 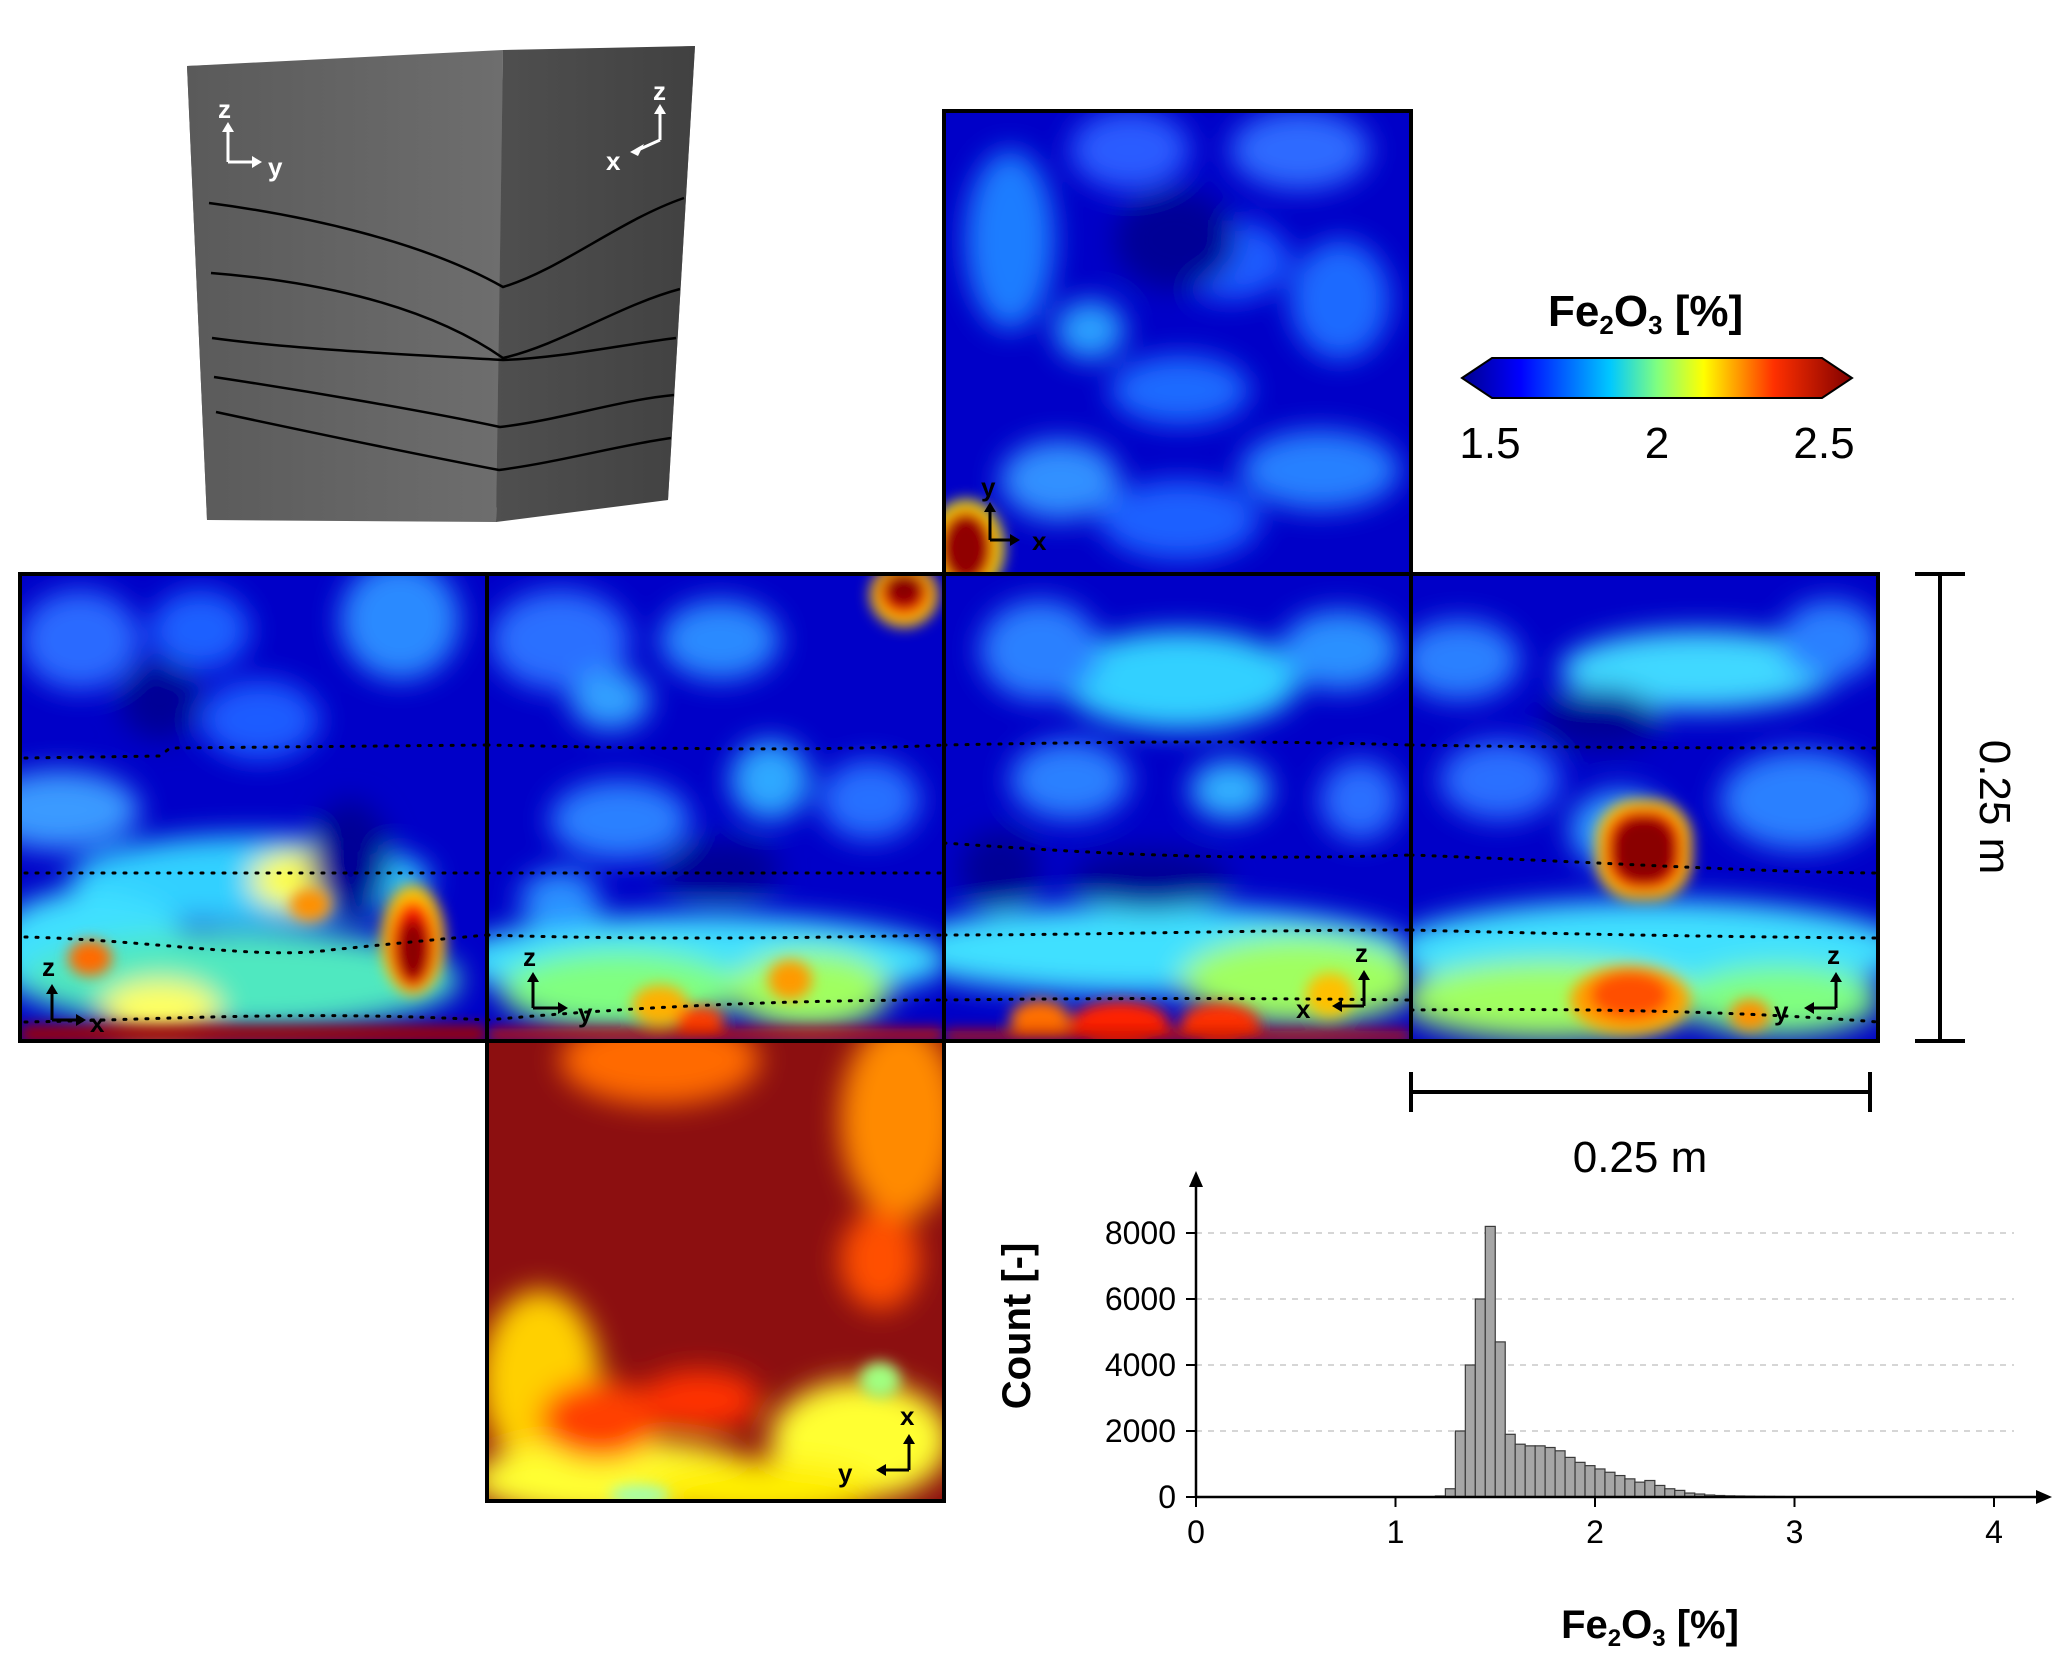 I want to click on histogram-x-ticks: 0 1 2 3 4, so click(x=1595, y=1523).